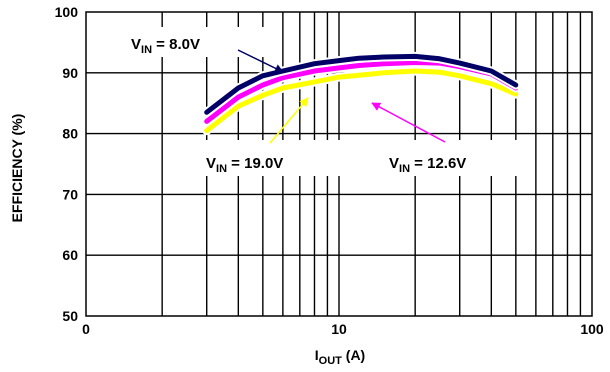 Image resolution: width=610 pixels, height=372 pixels. I want to click on x-tick-label: 0, so click(86, 329).